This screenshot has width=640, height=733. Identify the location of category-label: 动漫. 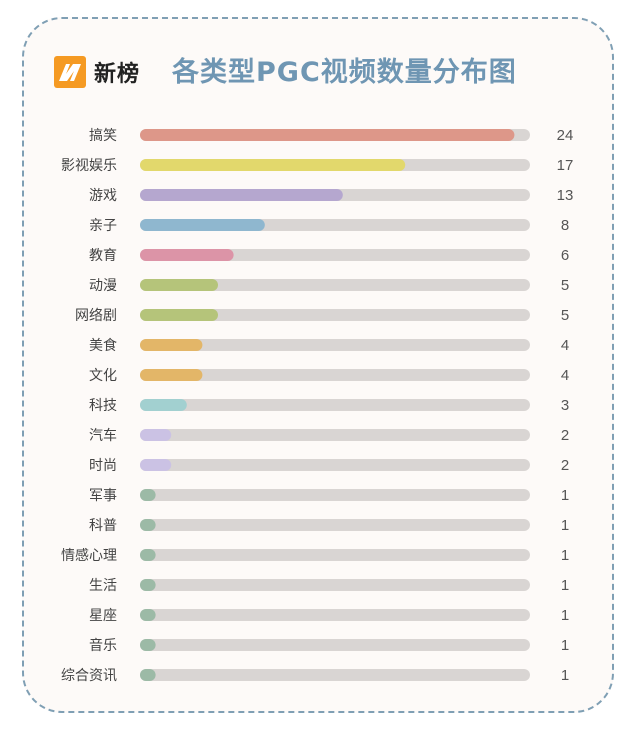
(103, 286).